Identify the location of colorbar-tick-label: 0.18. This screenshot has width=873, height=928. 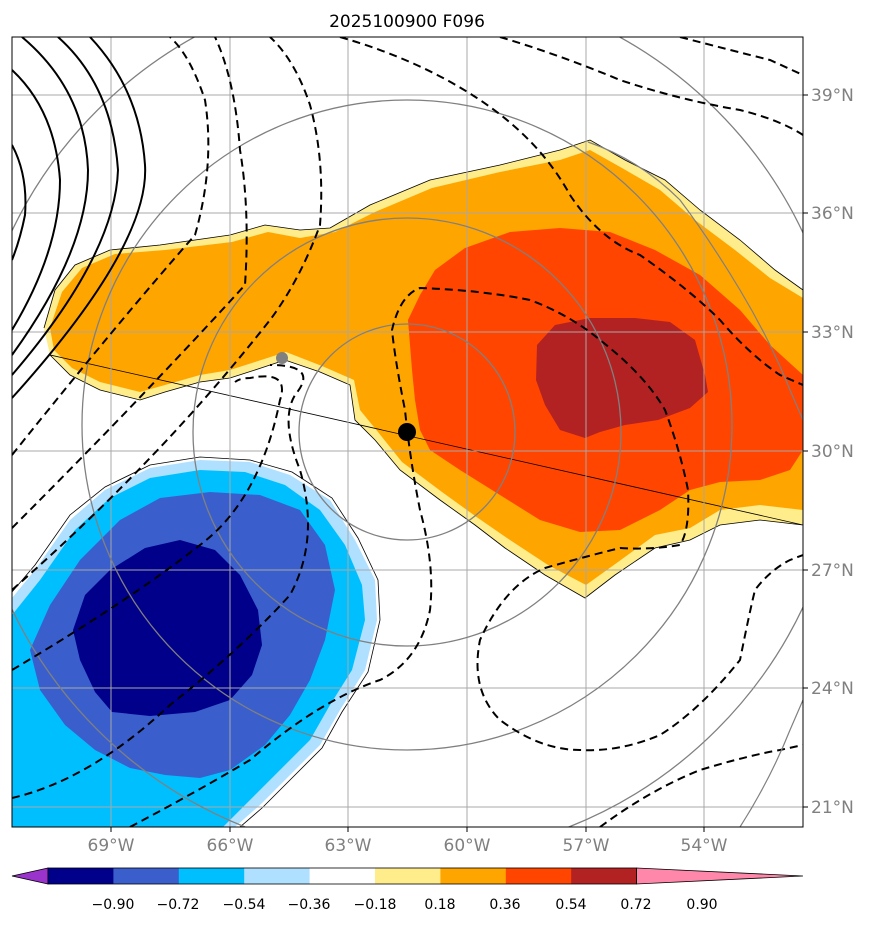
(439, 905).